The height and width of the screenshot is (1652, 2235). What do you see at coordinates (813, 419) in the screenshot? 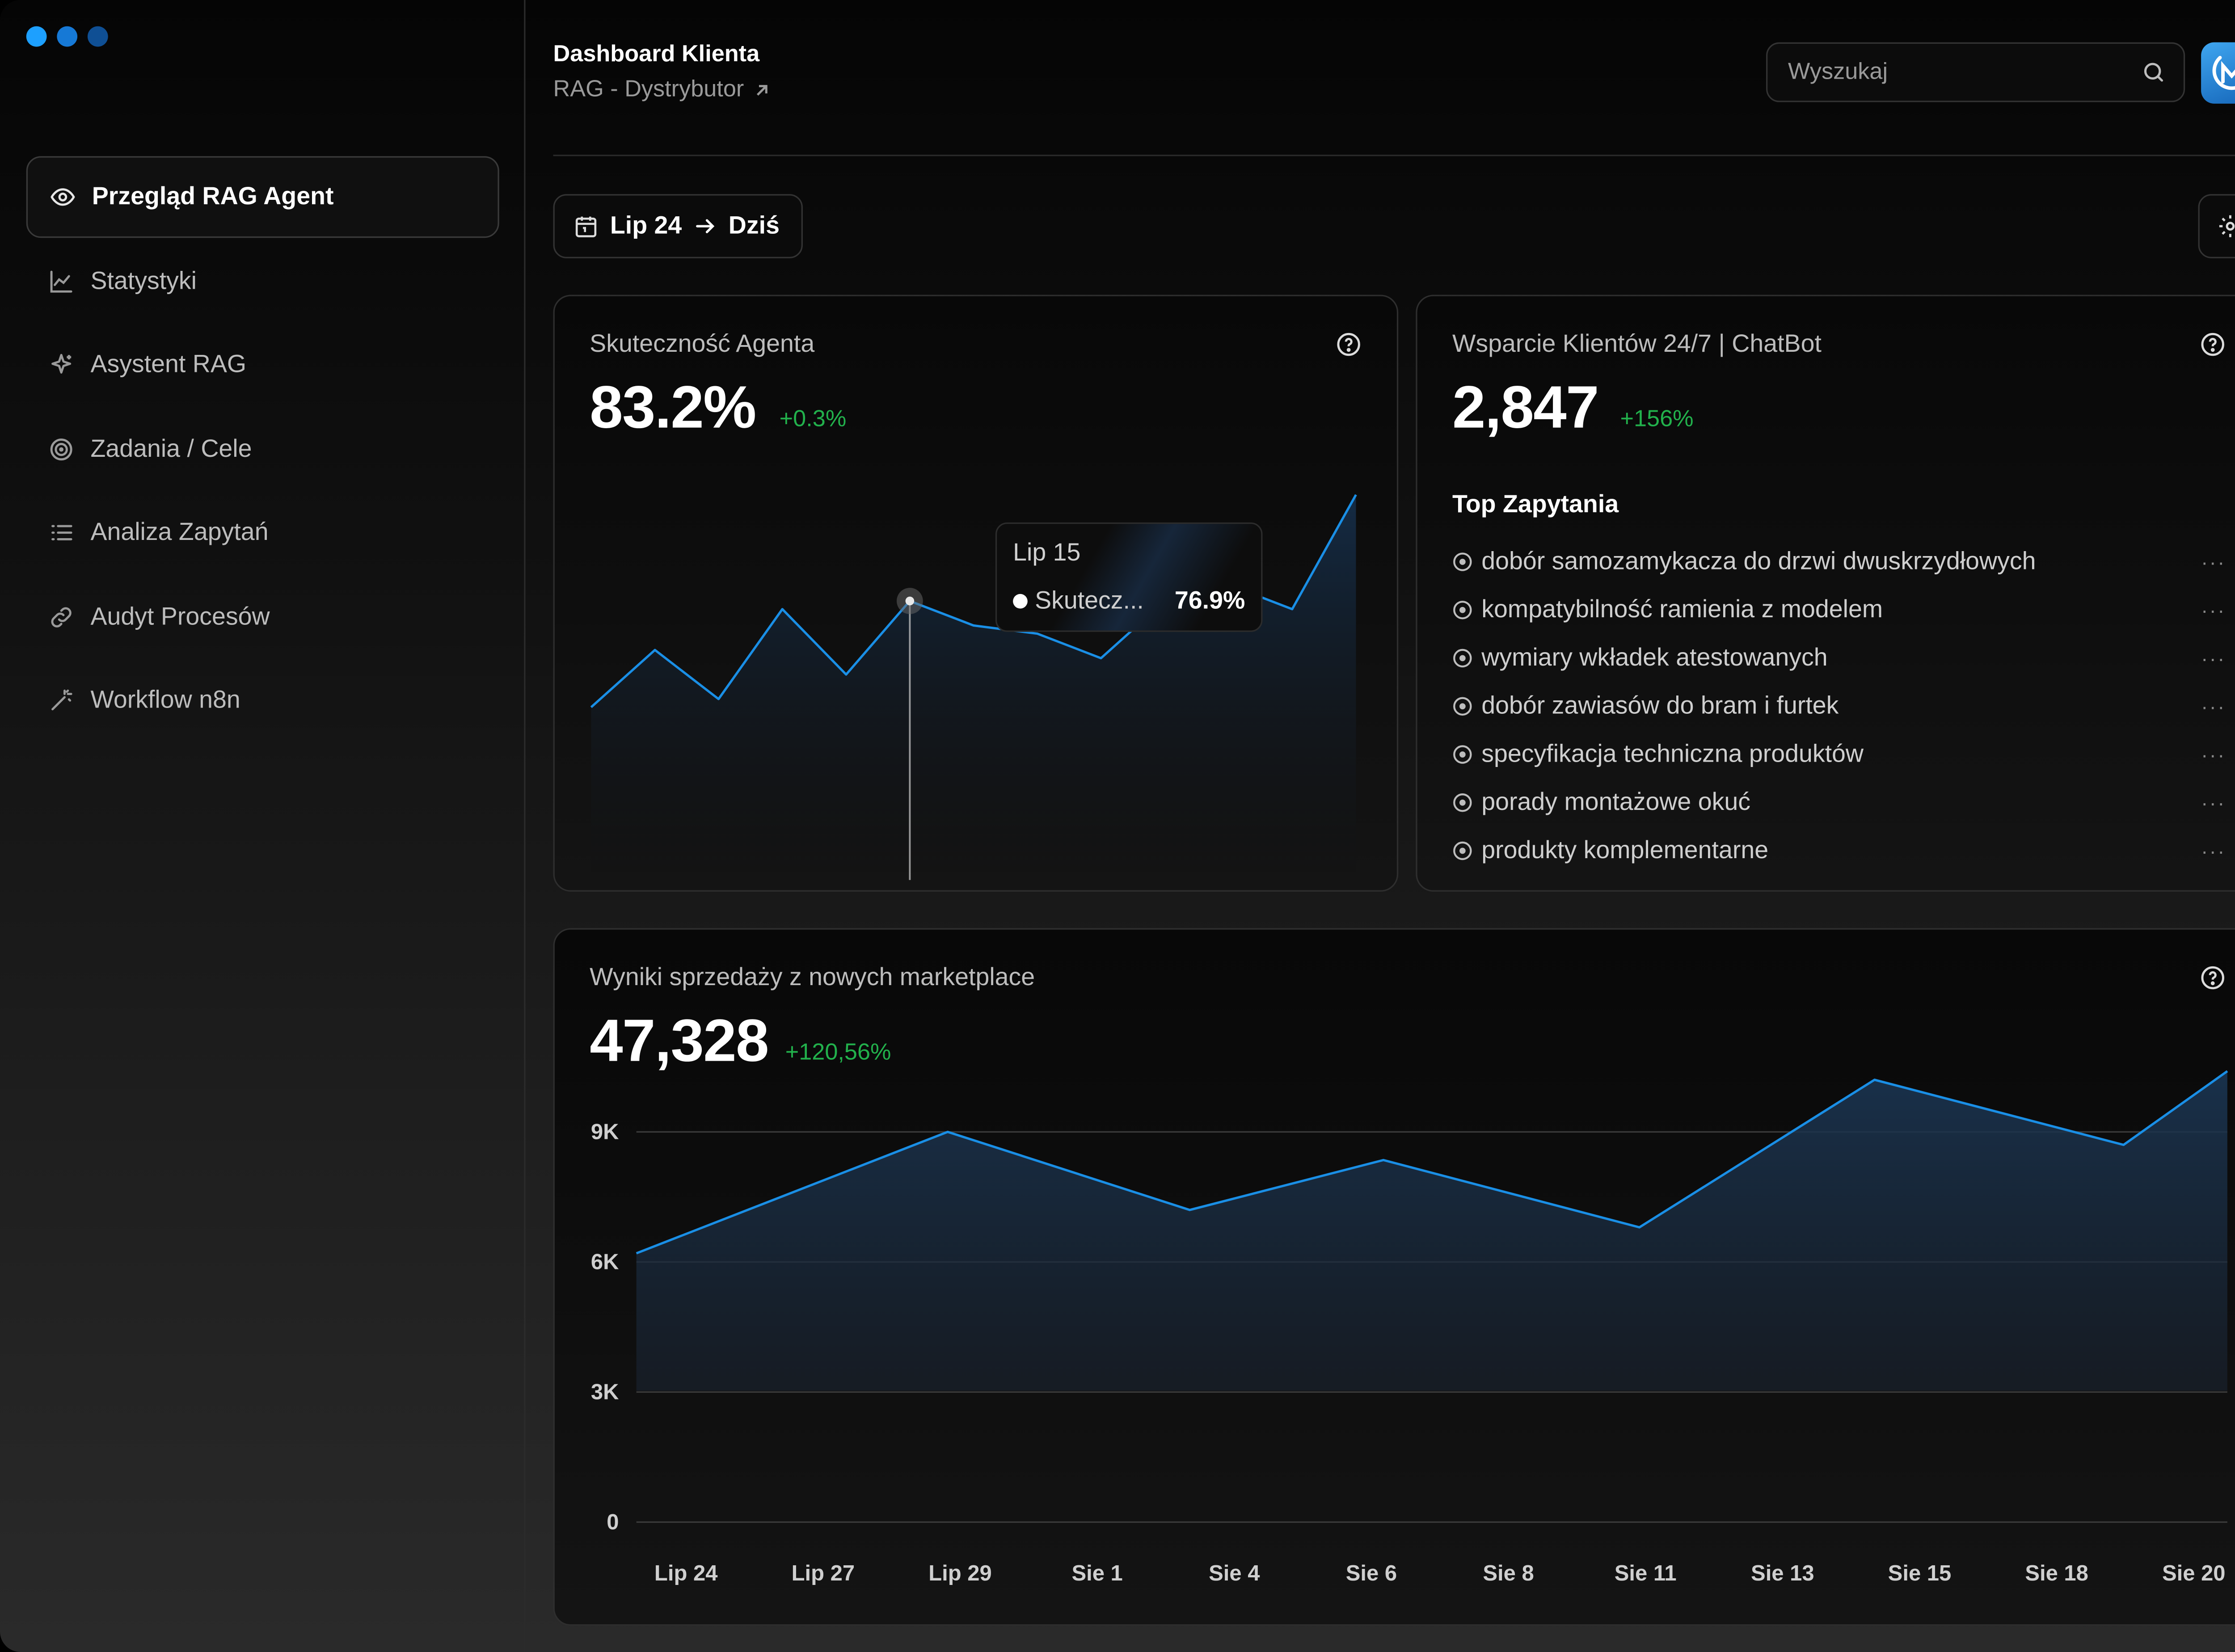
I see `agent-delta: +0.3%` at bounding box center [813, 419].